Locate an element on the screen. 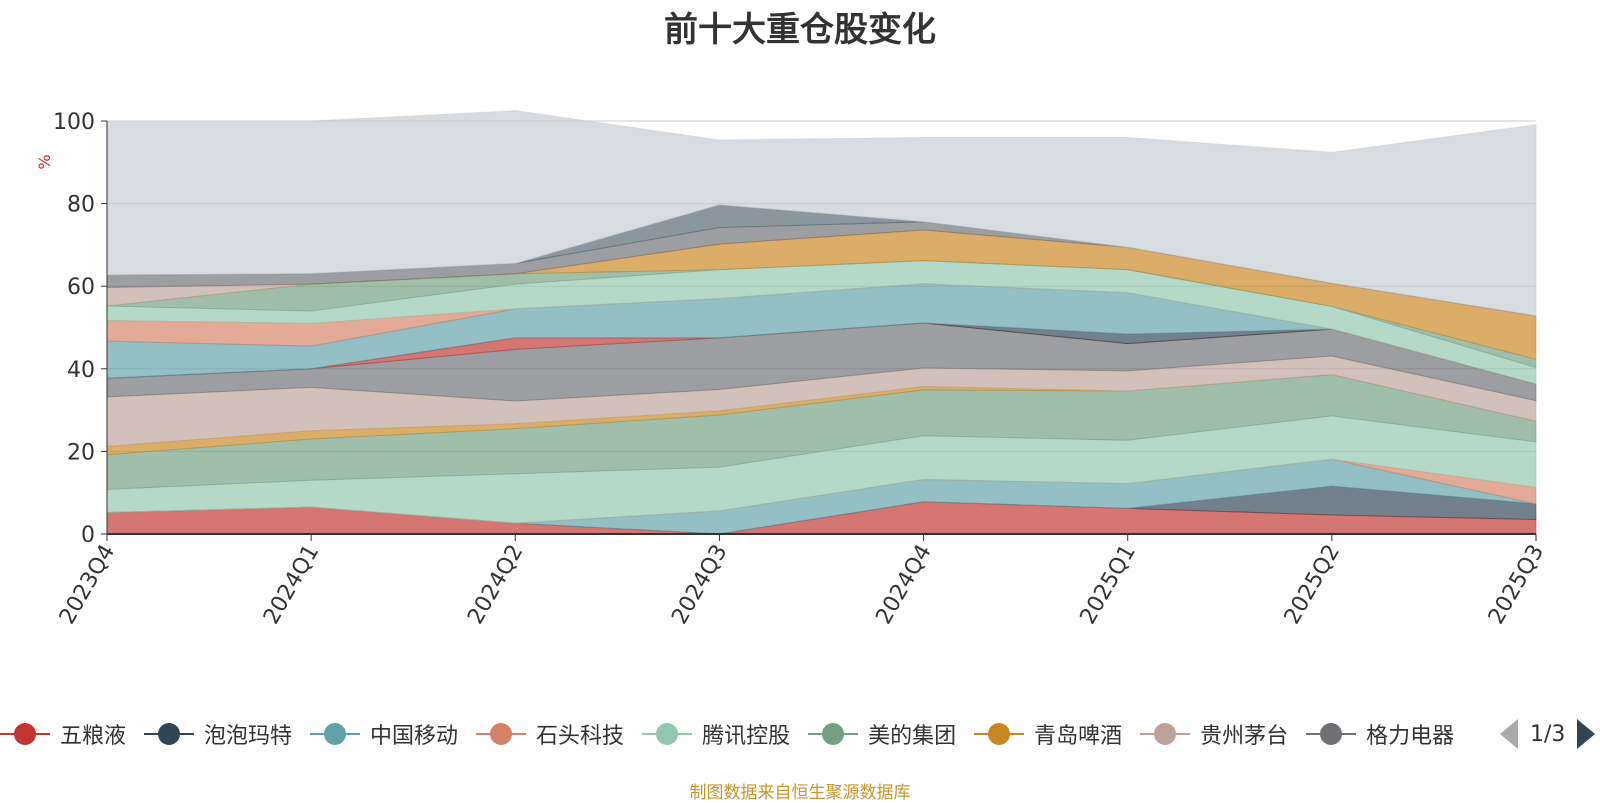 The image size is (1600, 803). legend-label: 中国移动 is located at coordinates (414, 736).